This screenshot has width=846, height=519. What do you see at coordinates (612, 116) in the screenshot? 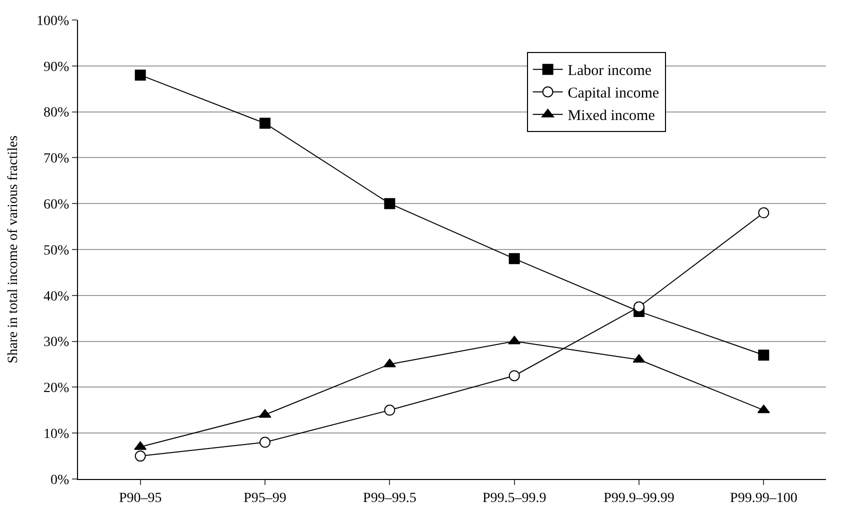
I see `legend-label: Mixed income` at bounding box center [612, 116].